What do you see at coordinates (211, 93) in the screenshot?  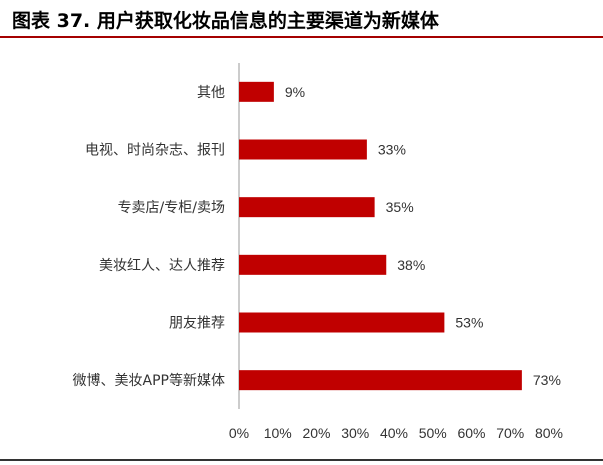 I see `category-label: 其他` at bounding box center [211, 93].